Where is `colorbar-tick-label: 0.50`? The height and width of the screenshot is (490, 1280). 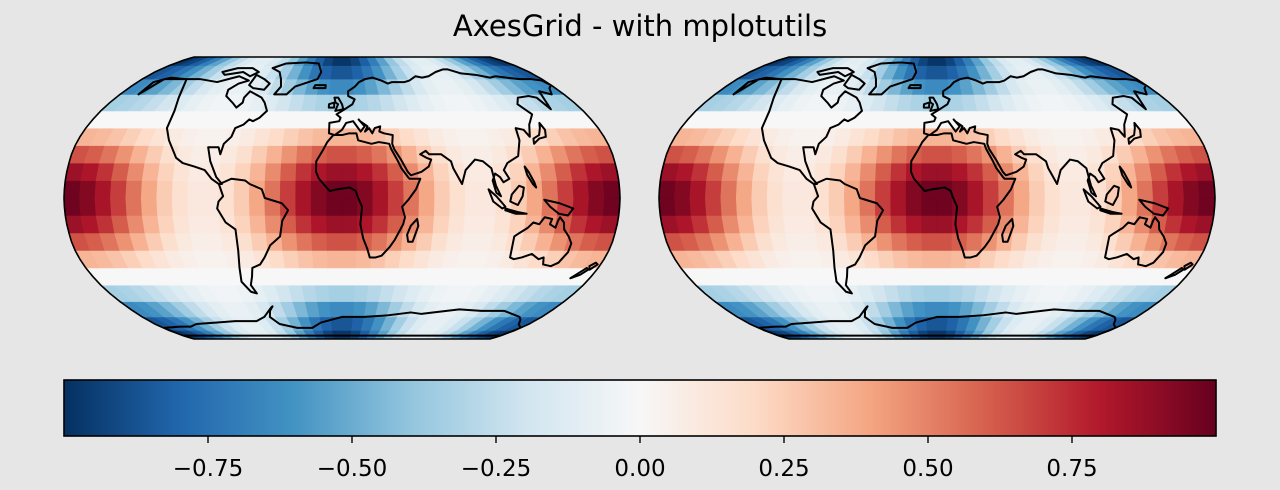
colorbar-tick-label: 0.50 is located at coordinates (927, 469).